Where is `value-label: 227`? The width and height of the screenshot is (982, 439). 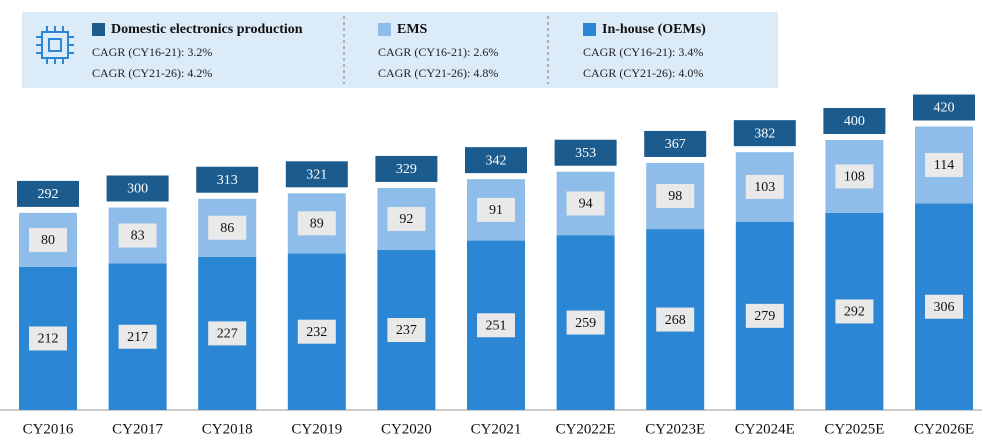 value-label: 227 is located at coordinates (227, 334).